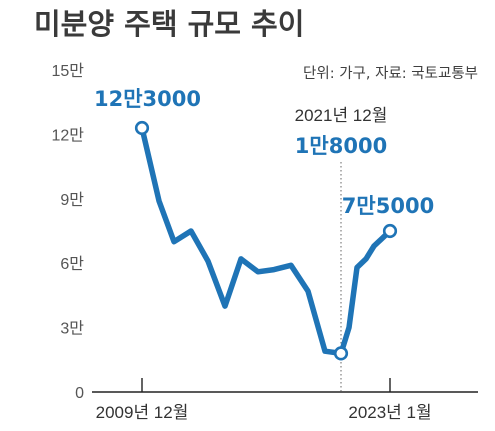  Describe the element at coordinates (67, 71) in the screenshot. I see `y-tick-label: 15만` at that location.